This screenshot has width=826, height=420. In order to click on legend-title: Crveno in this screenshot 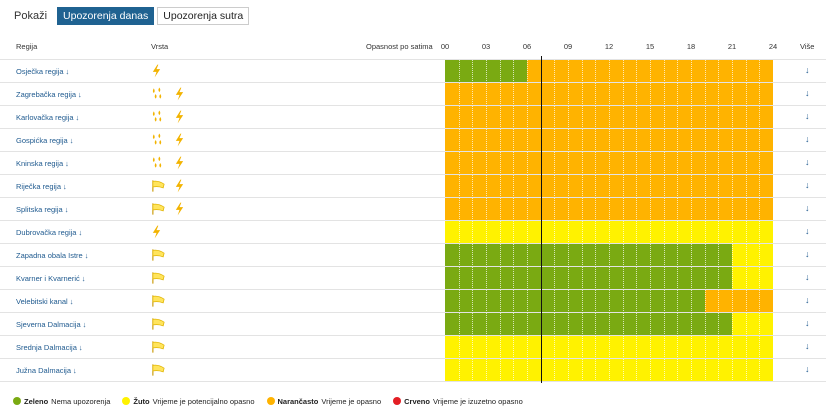, I will do `click(417, 401)`.